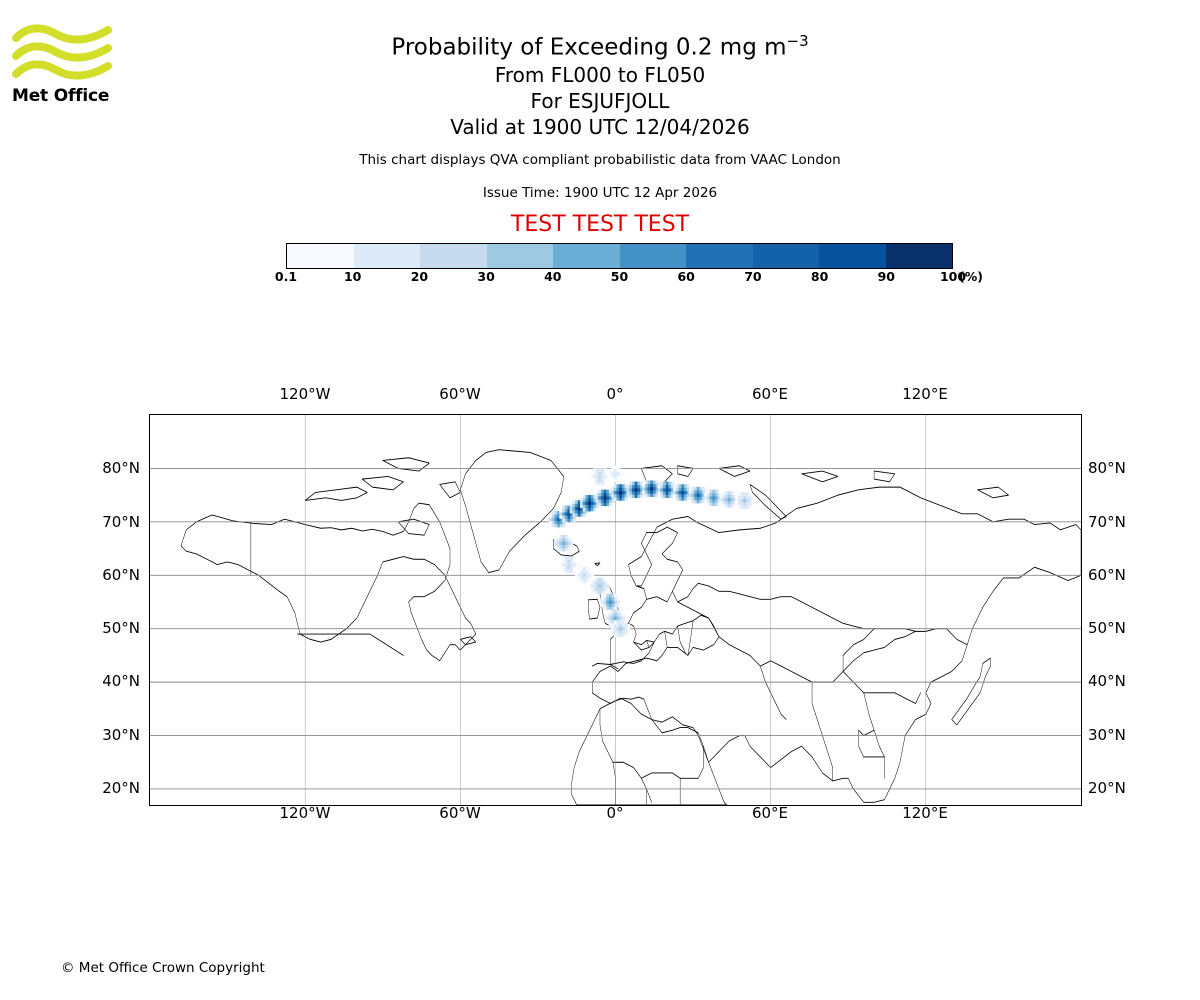 The image size is (1200, 1000). What do you see at coordinates (163, 968) in the screenshot?
I see `copyright-text: © Met Office Crown Copyright` at bounding box center [163, 968].